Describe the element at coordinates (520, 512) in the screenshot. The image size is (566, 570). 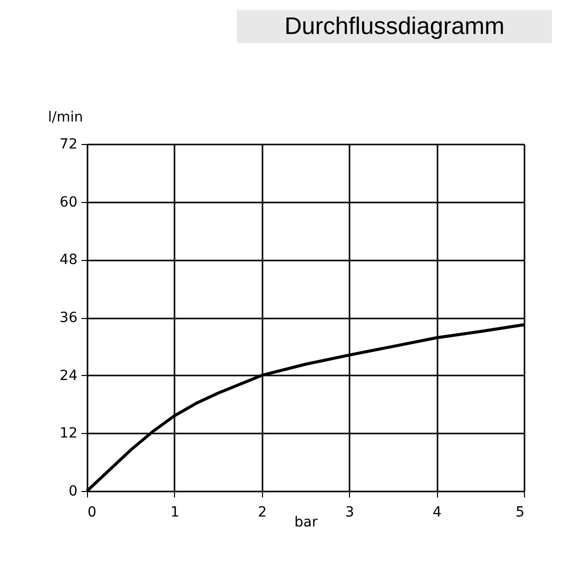
I see `x-tick-label: 5` at that location.